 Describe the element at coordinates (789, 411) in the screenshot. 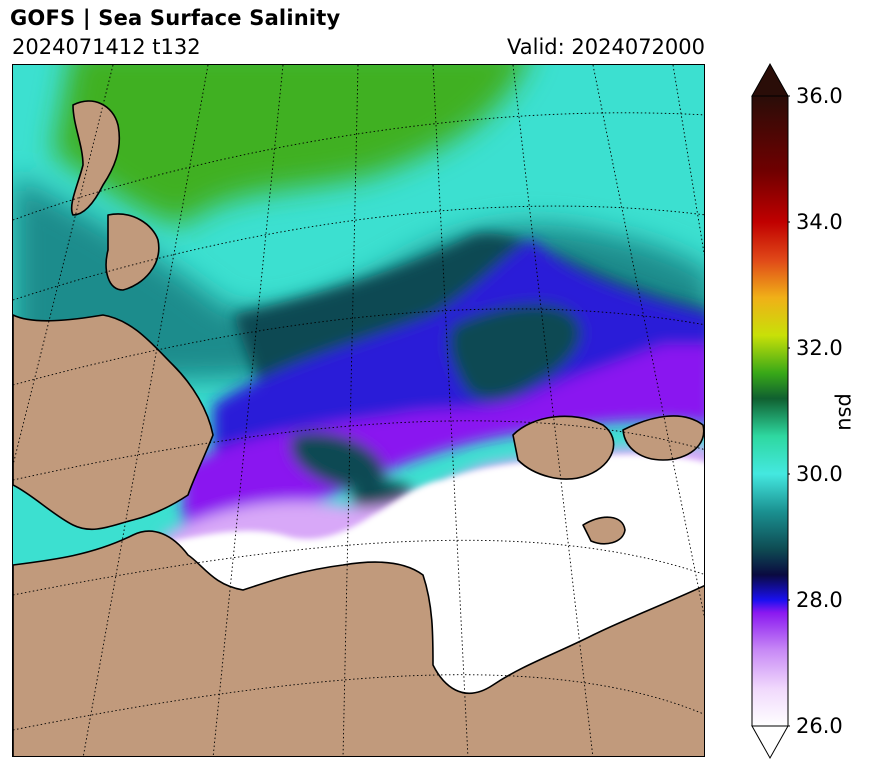

I see `colorbar-tick-marks` at that location.